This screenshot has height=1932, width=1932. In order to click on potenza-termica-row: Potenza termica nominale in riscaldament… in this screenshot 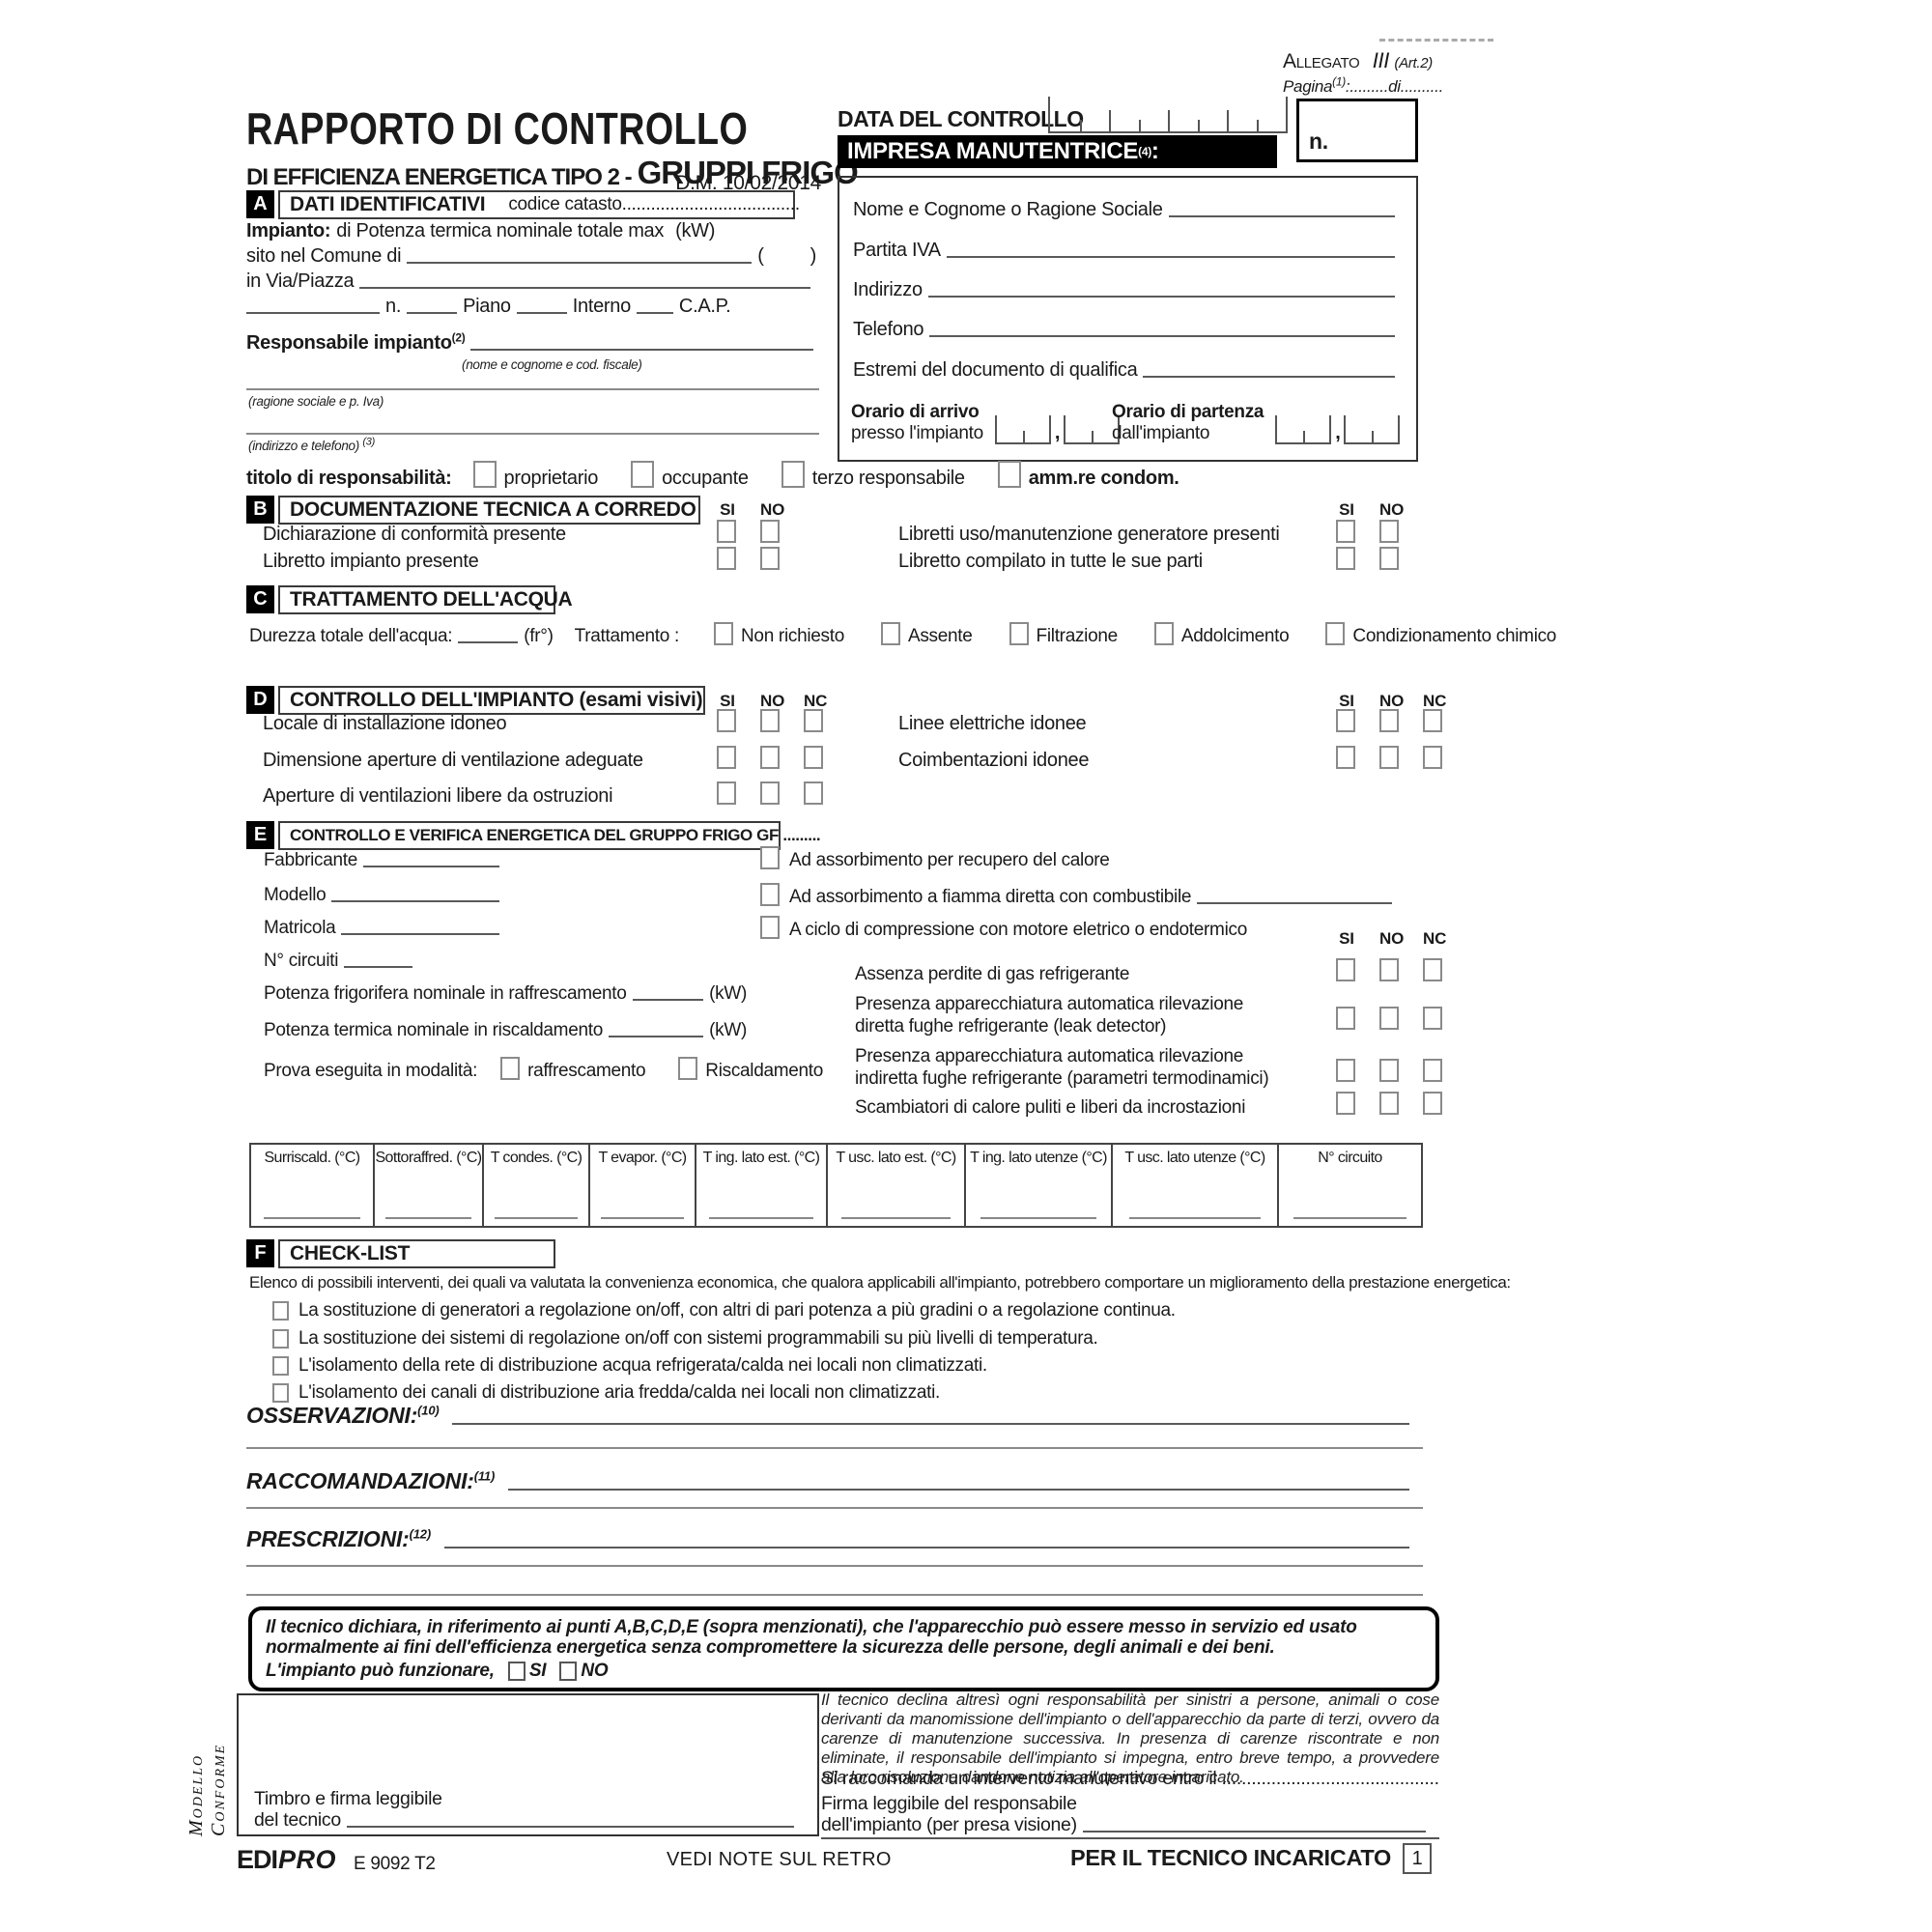, I will do `click(505, 1030)`.